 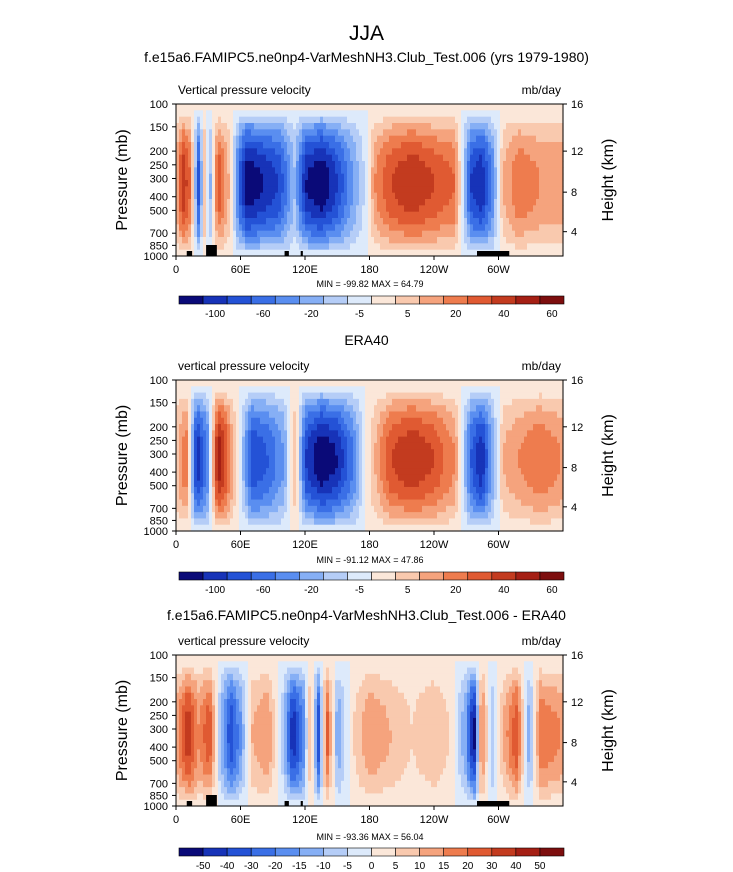 I want to click on panel-title: ERA40, so click(x=366, y=340).